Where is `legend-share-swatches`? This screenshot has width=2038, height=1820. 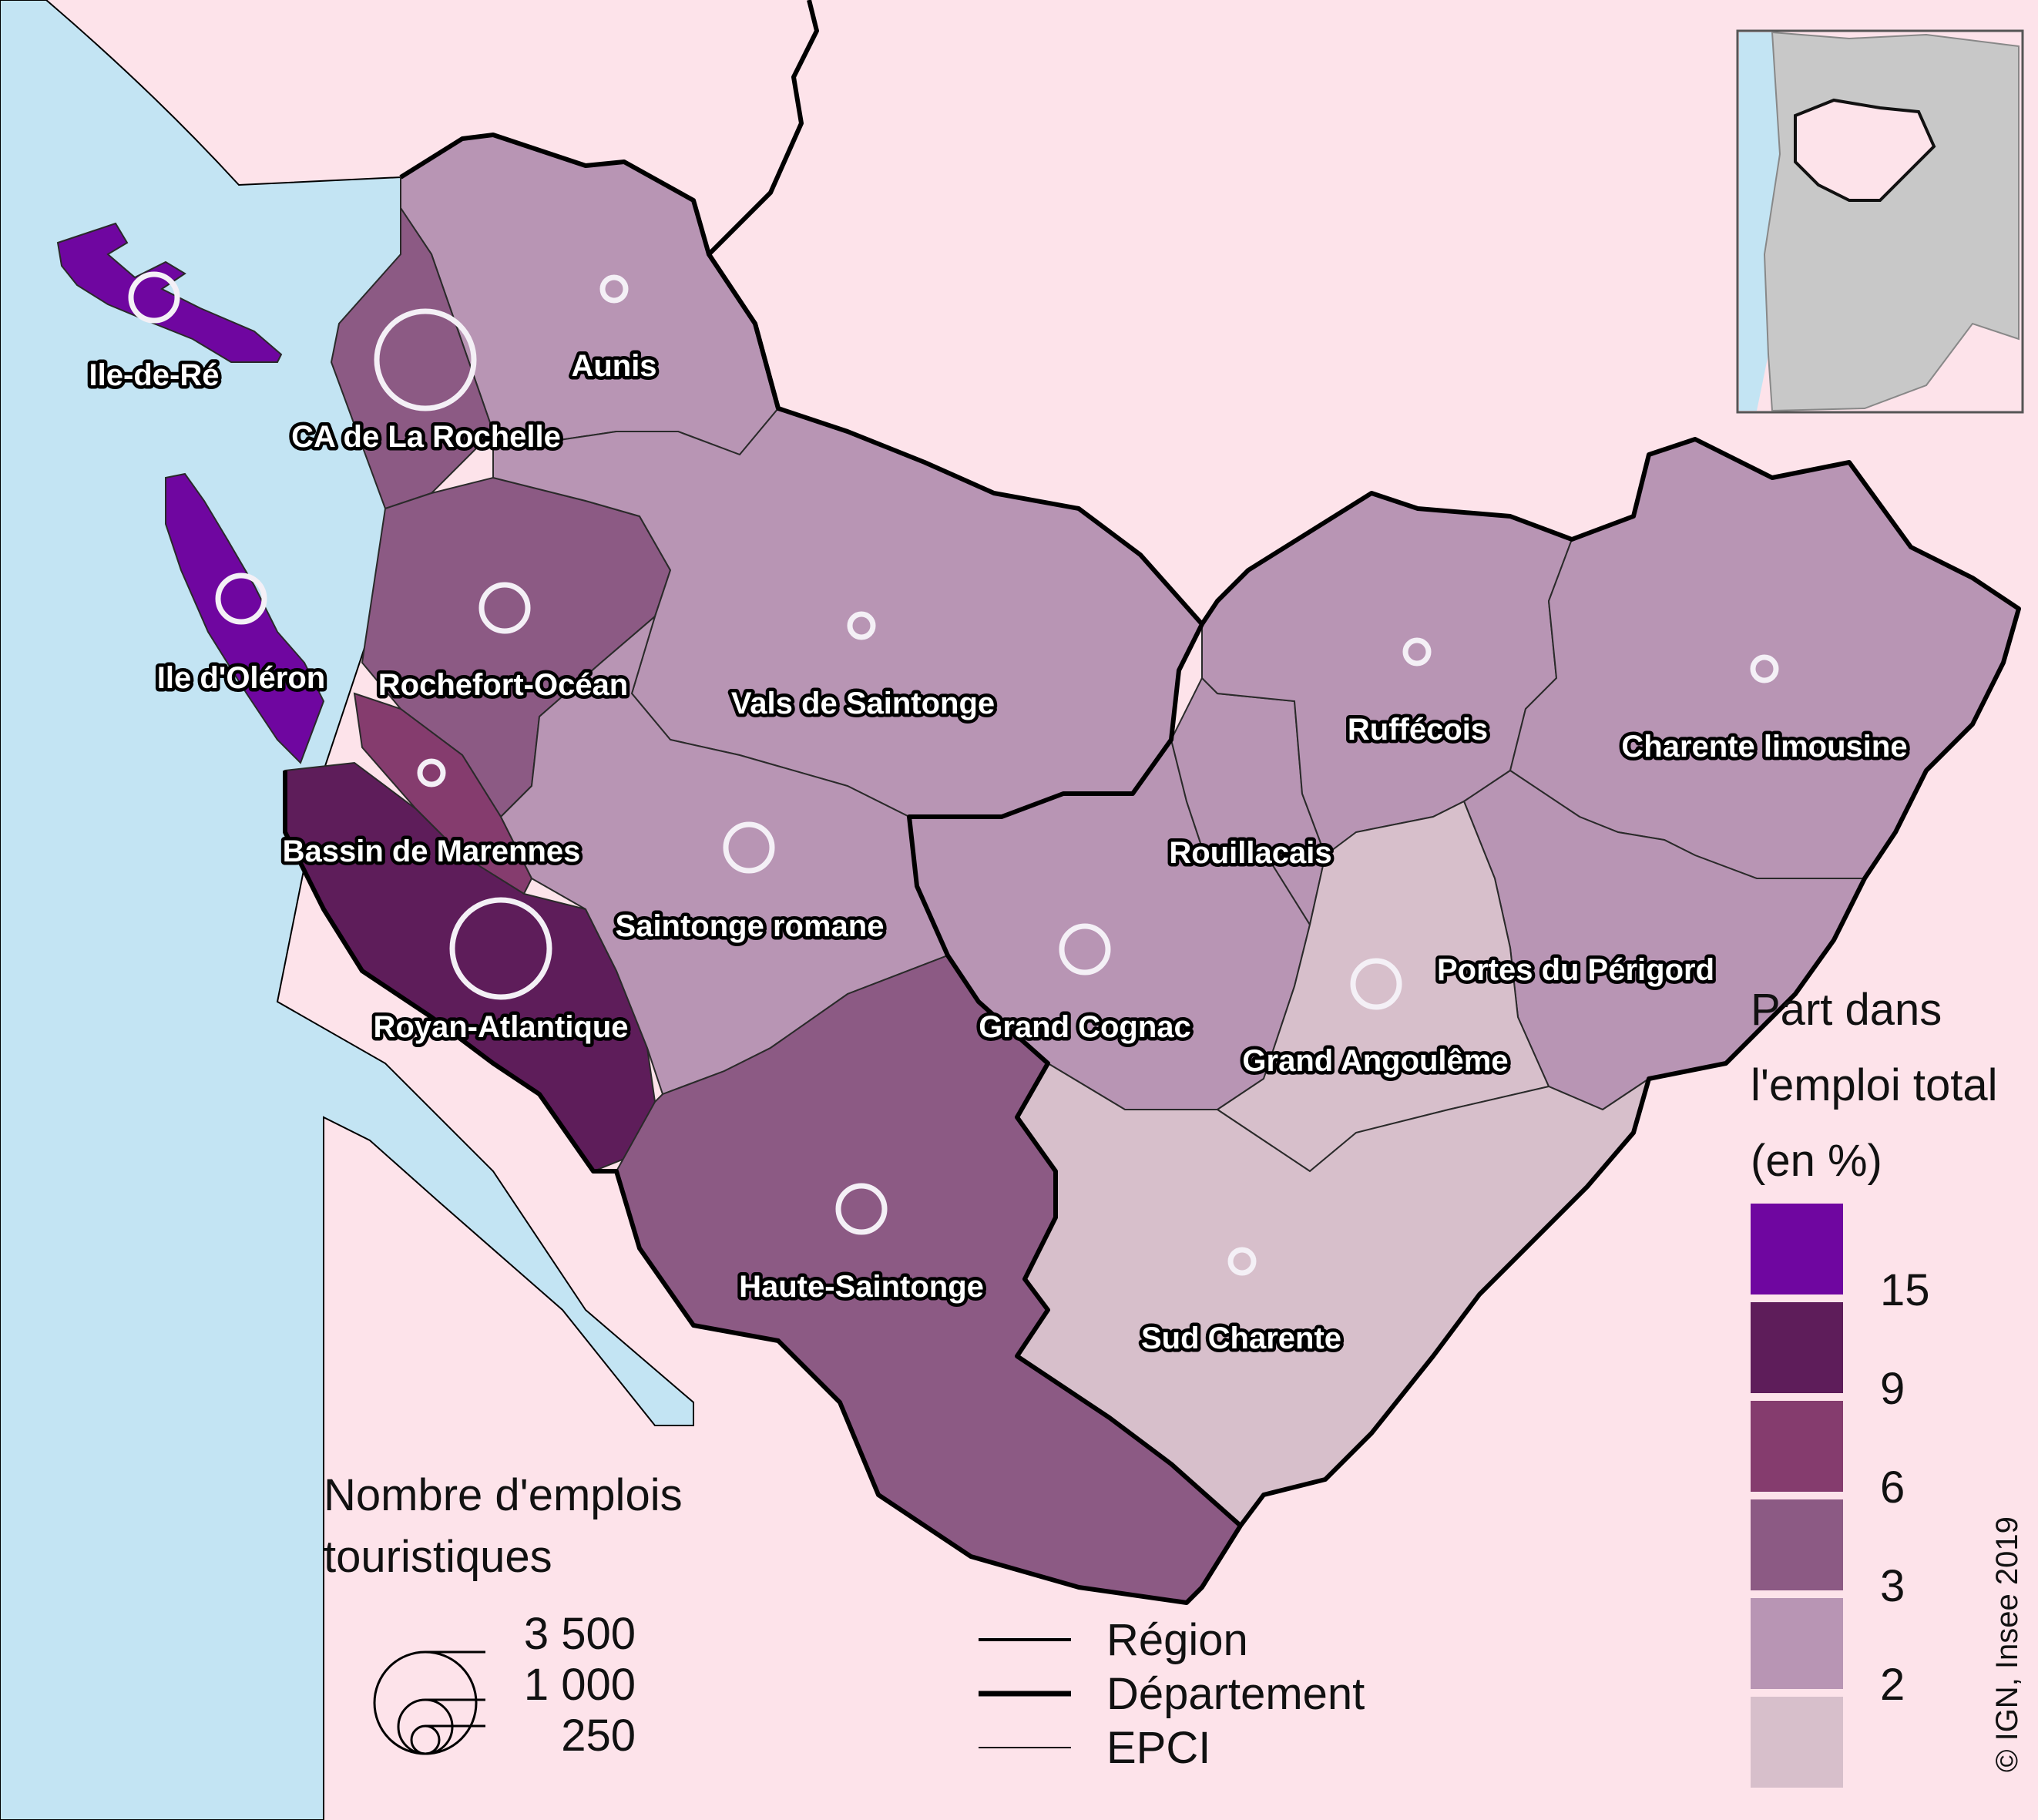 legend-share-swatches is located at coordinates (1797, 1496).